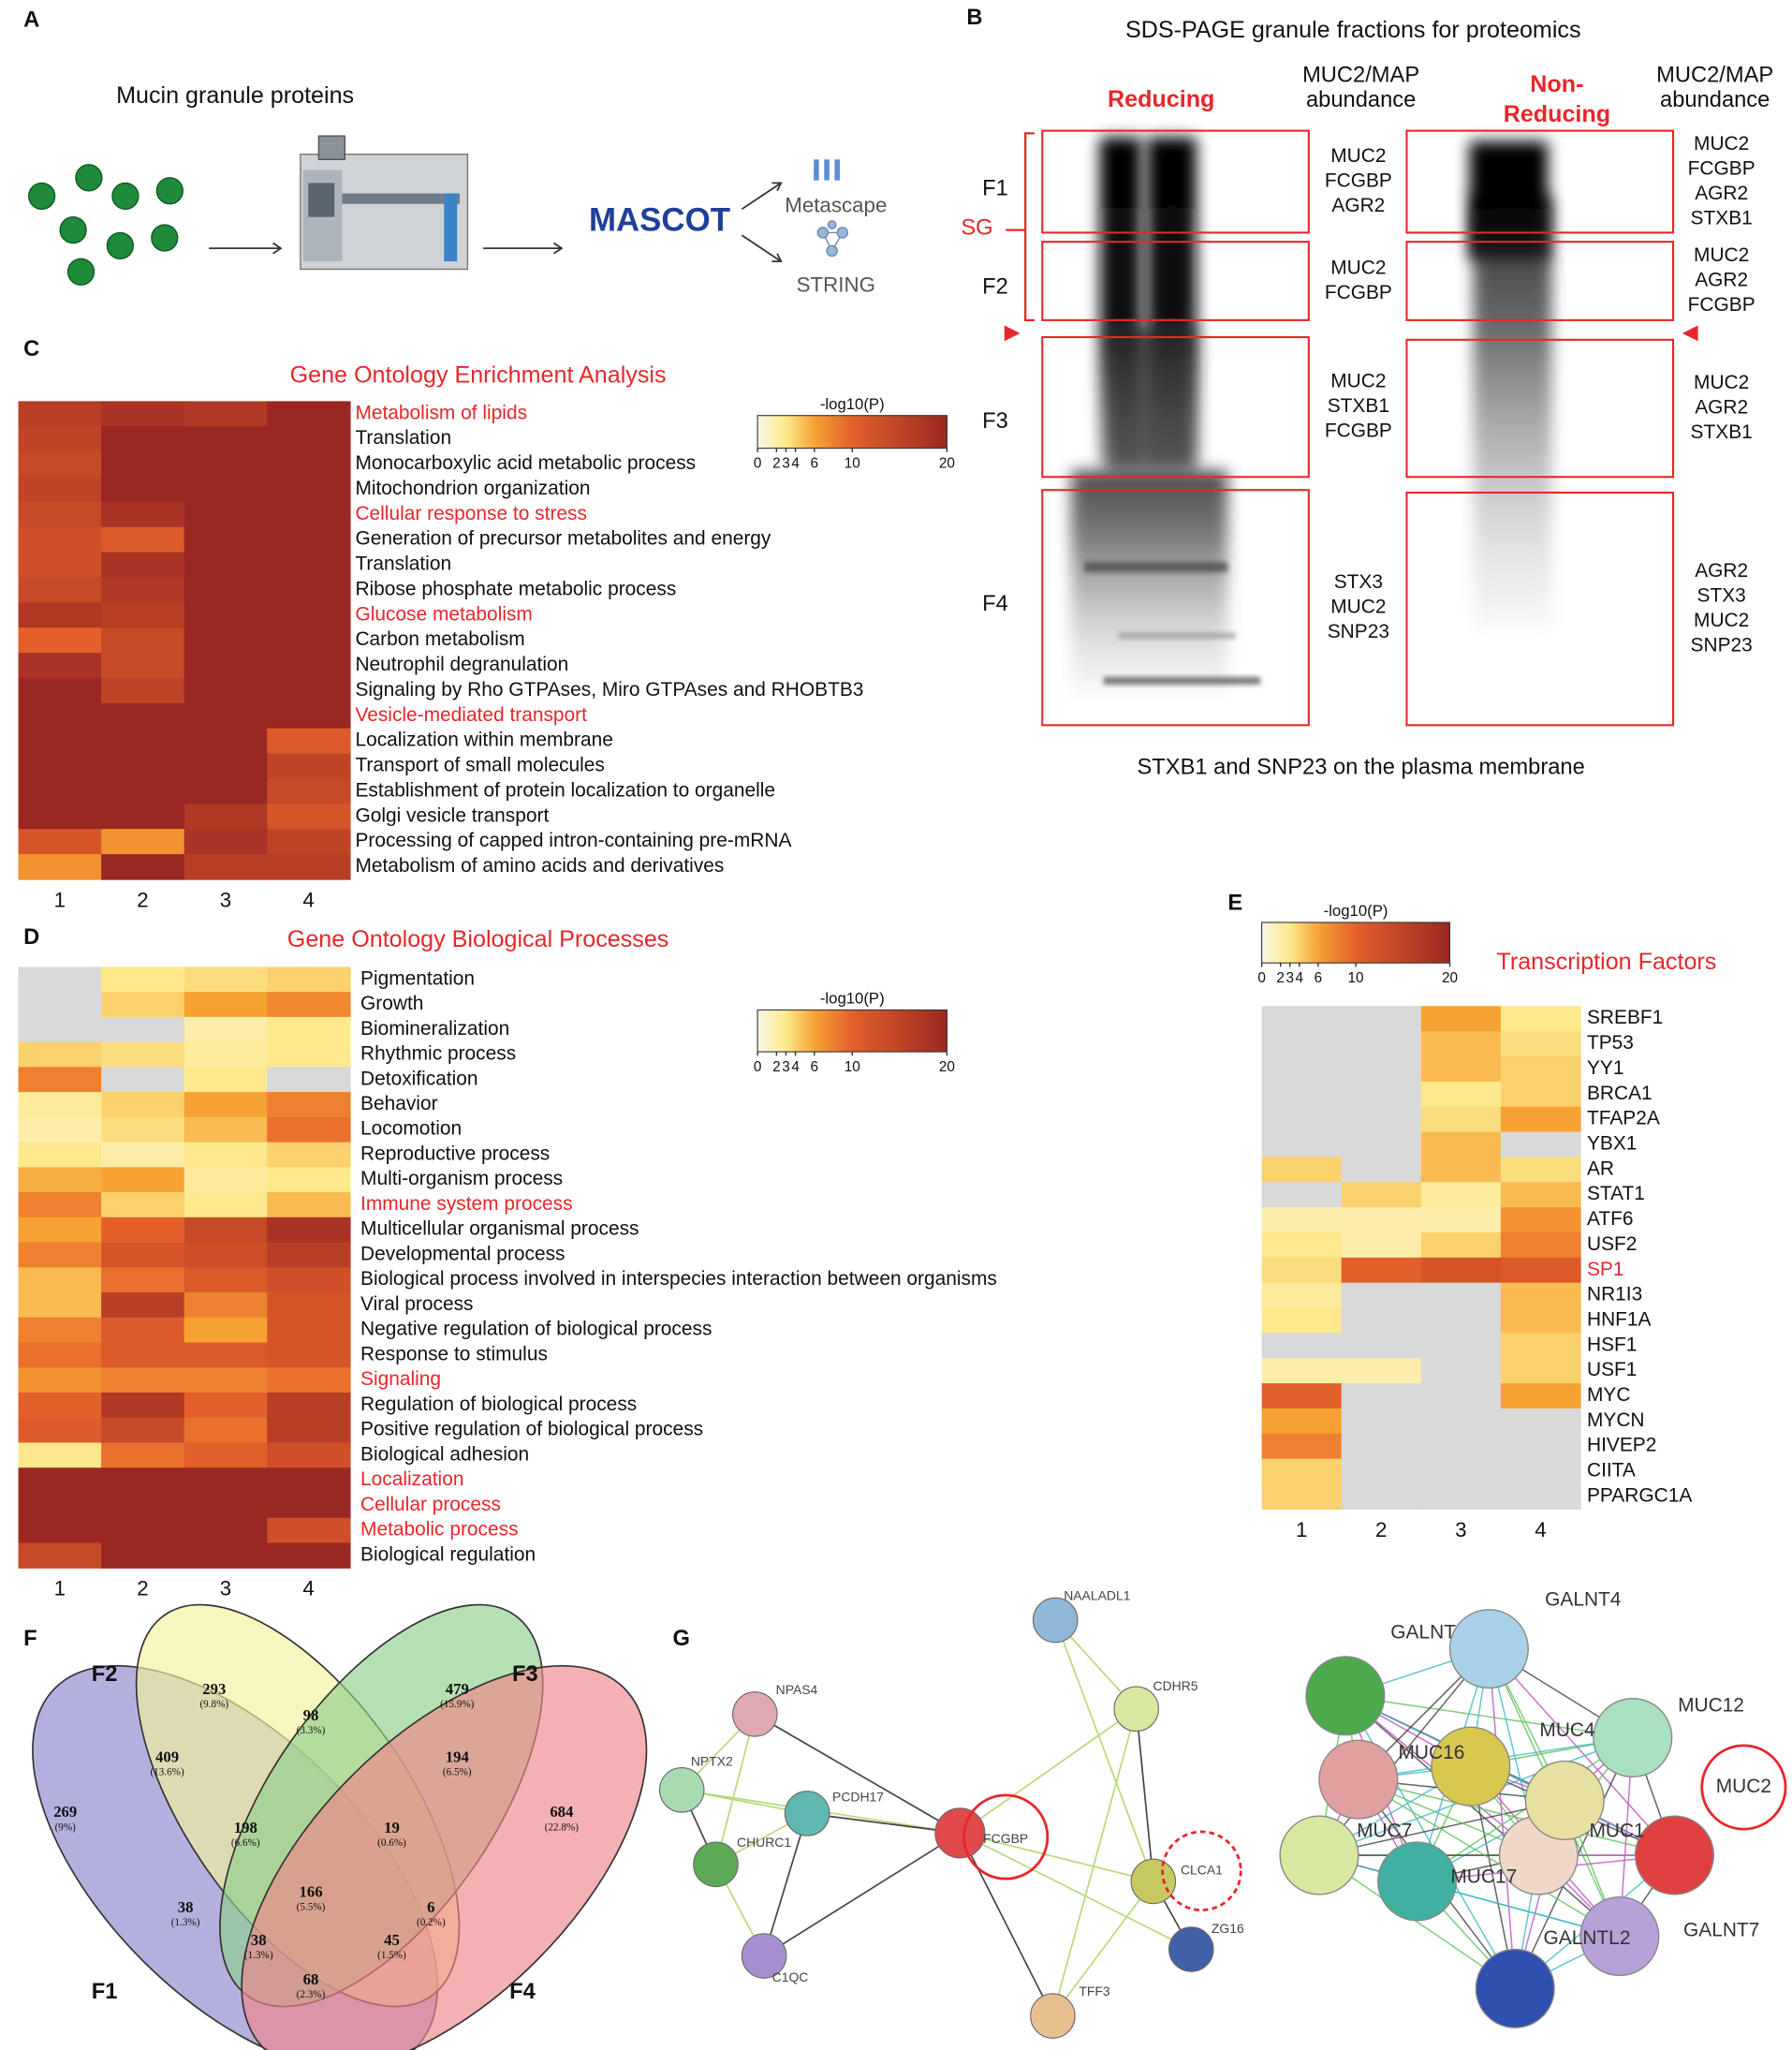 The height and width of the screenshot is (2050, 1792). Describe the element at coordinates (815, 1067) in the screenshot. I see `colorbar-tick-label: 6` at that location.